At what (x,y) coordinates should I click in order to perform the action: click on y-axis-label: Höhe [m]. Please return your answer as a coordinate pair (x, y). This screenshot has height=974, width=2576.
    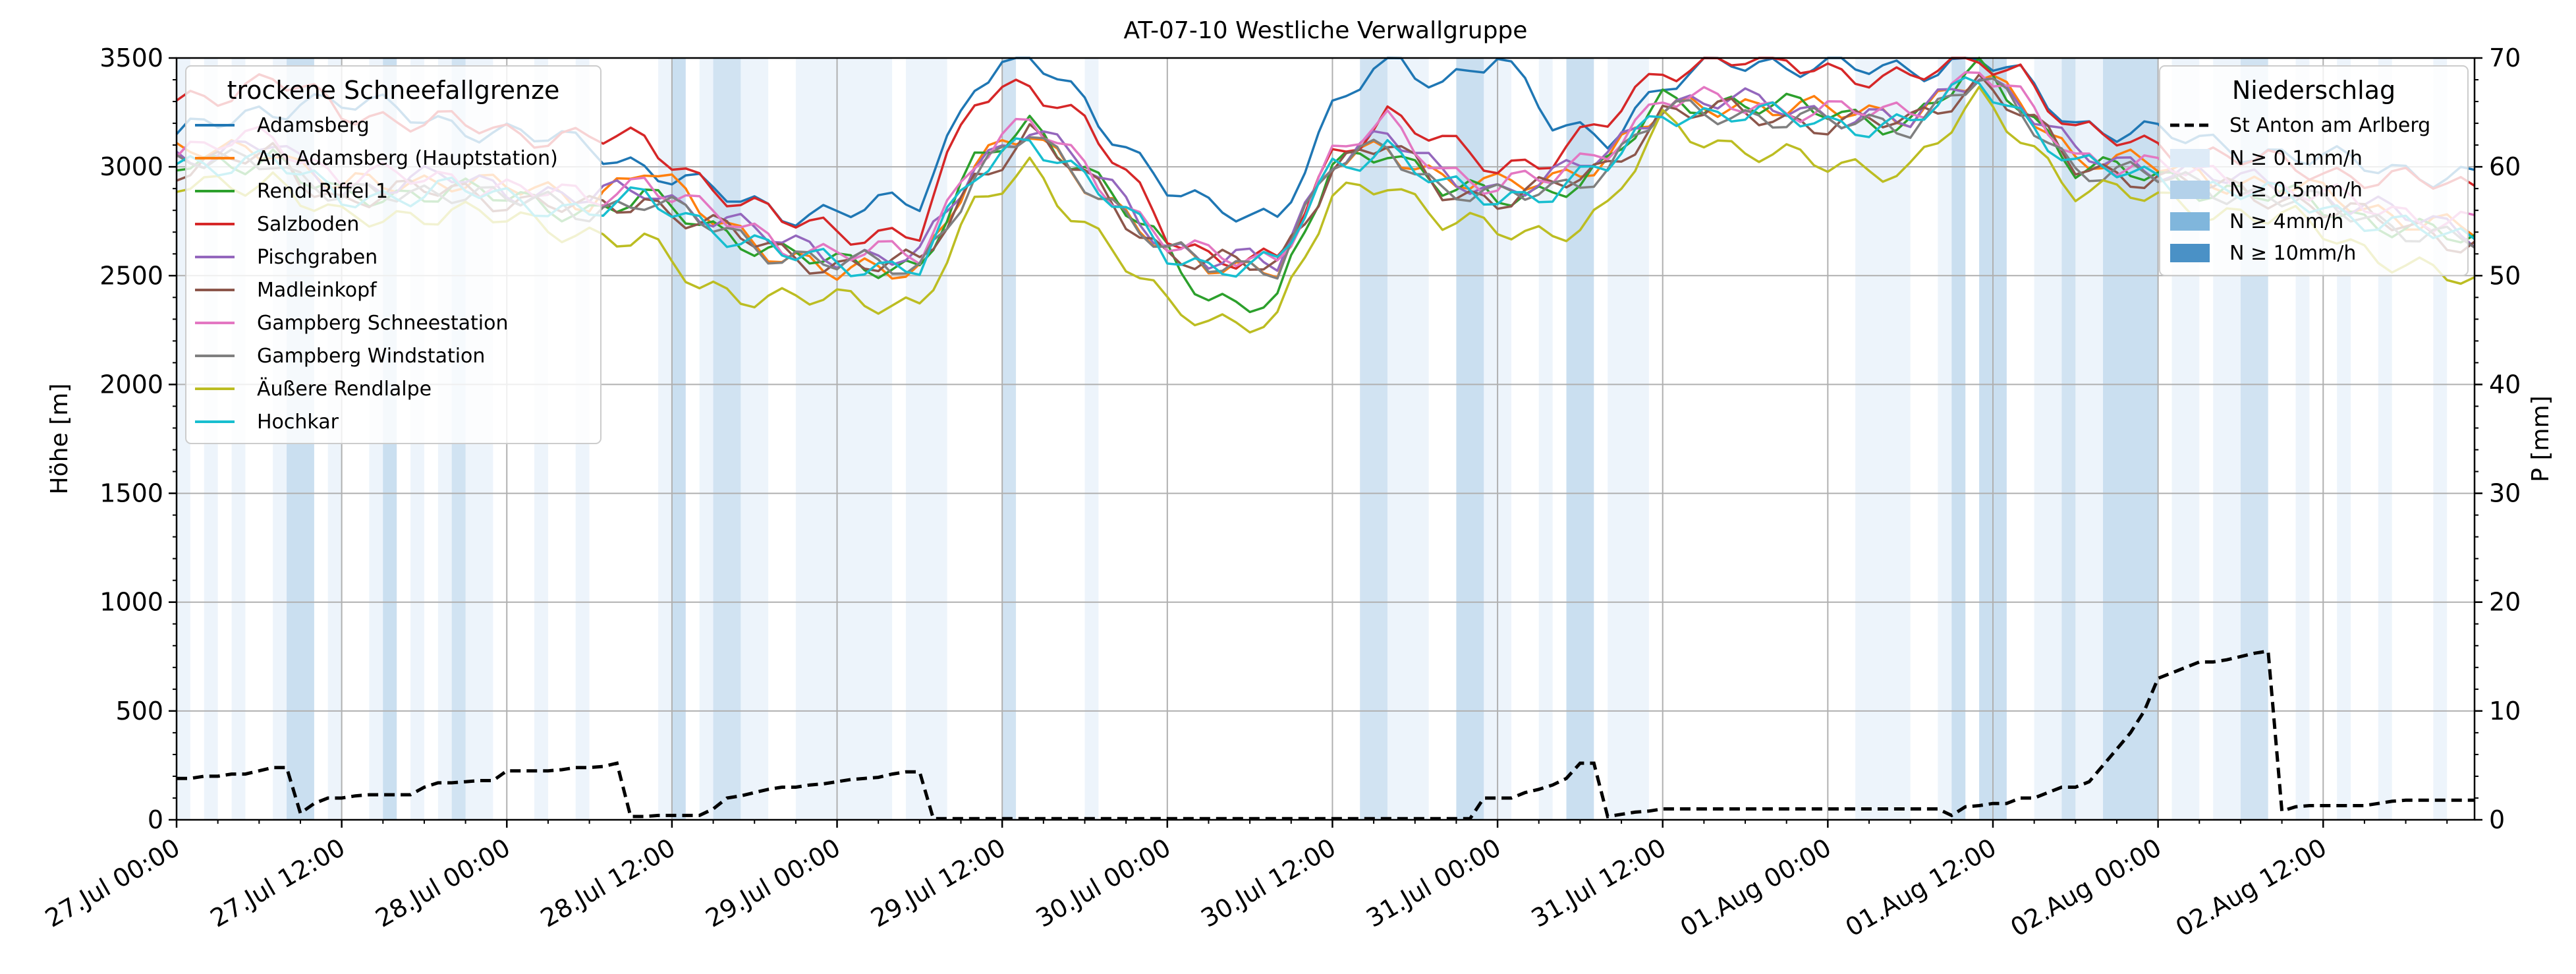
    Looking at the image, I should click on (59, 439).